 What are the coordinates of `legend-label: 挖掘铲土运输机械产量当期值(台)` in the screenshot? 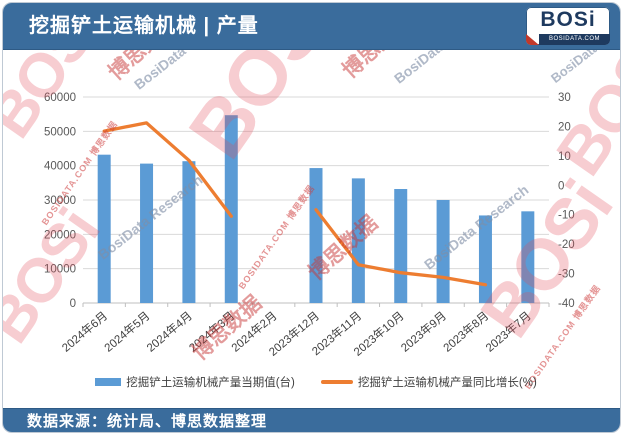 It's located at (210, 383).